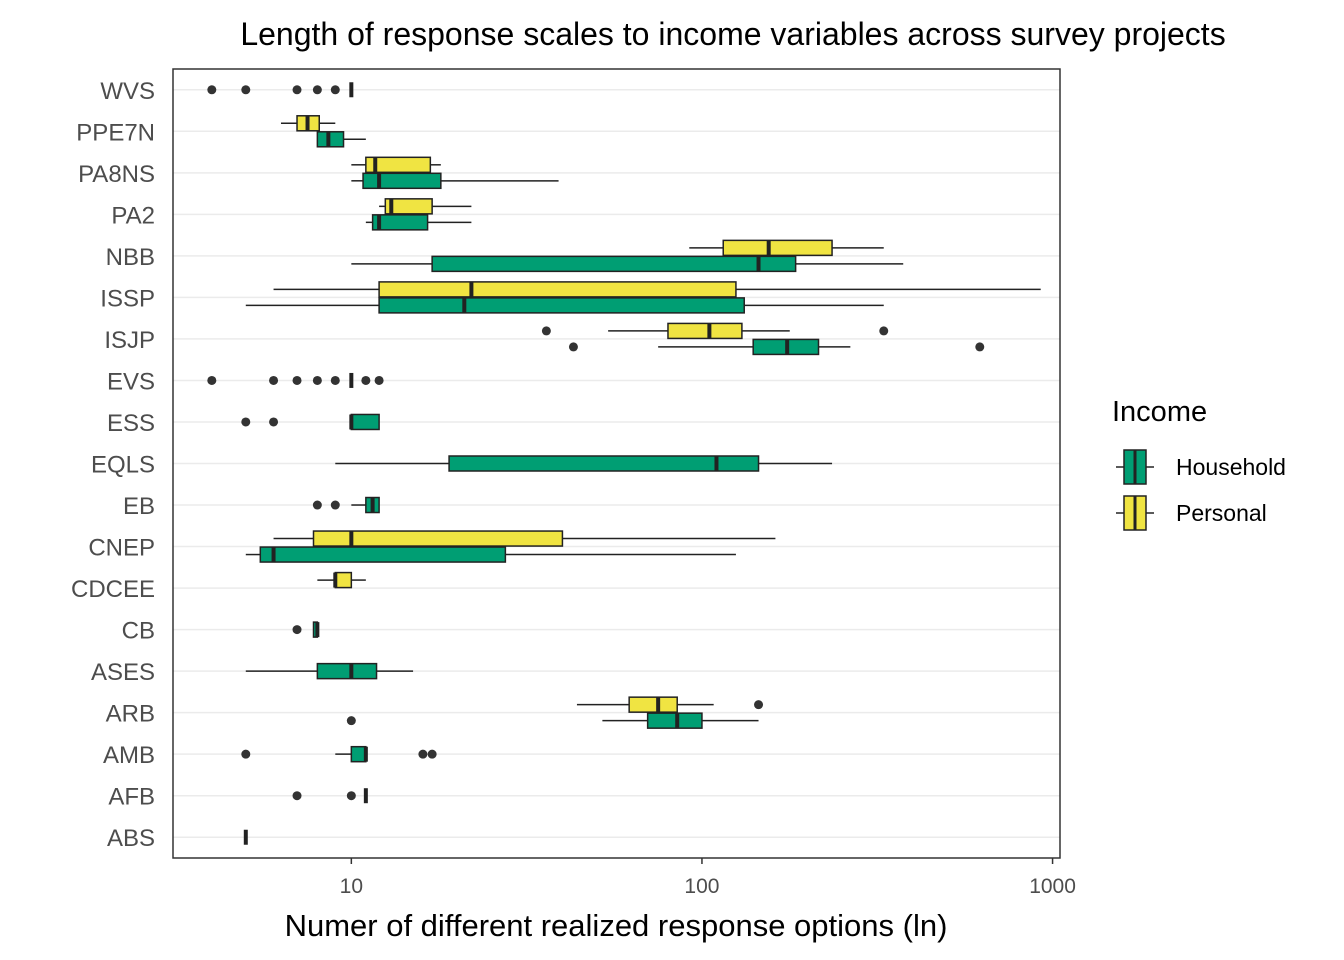 This screenshot has height=960, width=1344. What do you see at coordinates (776, 347) in the screenshot?
I see `box-household-isjp` at bounding box center [776, 347].